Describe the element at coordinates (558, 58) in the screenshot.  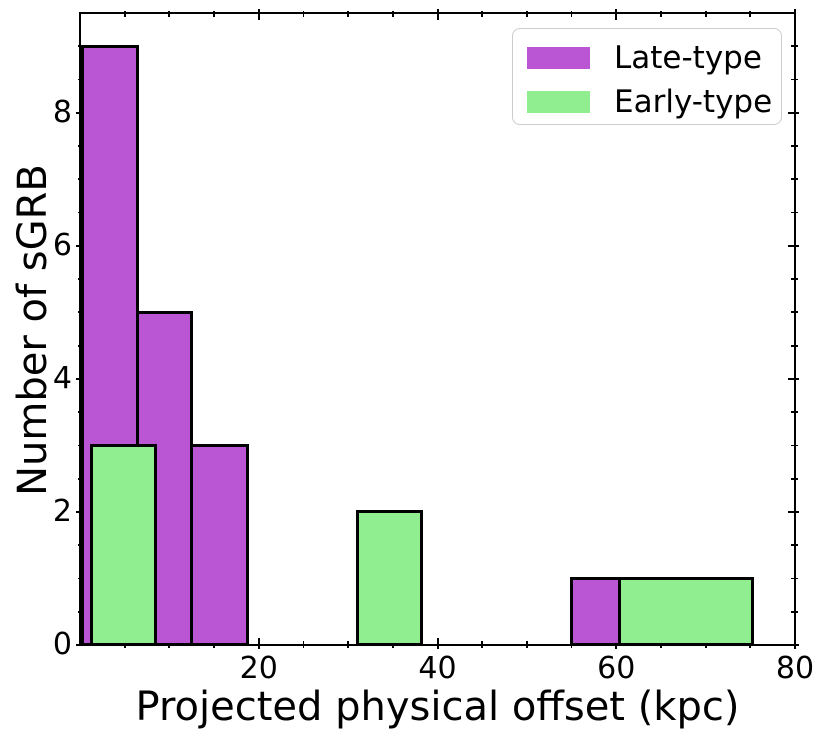
I see `legend-swatch-late-type` at that location.